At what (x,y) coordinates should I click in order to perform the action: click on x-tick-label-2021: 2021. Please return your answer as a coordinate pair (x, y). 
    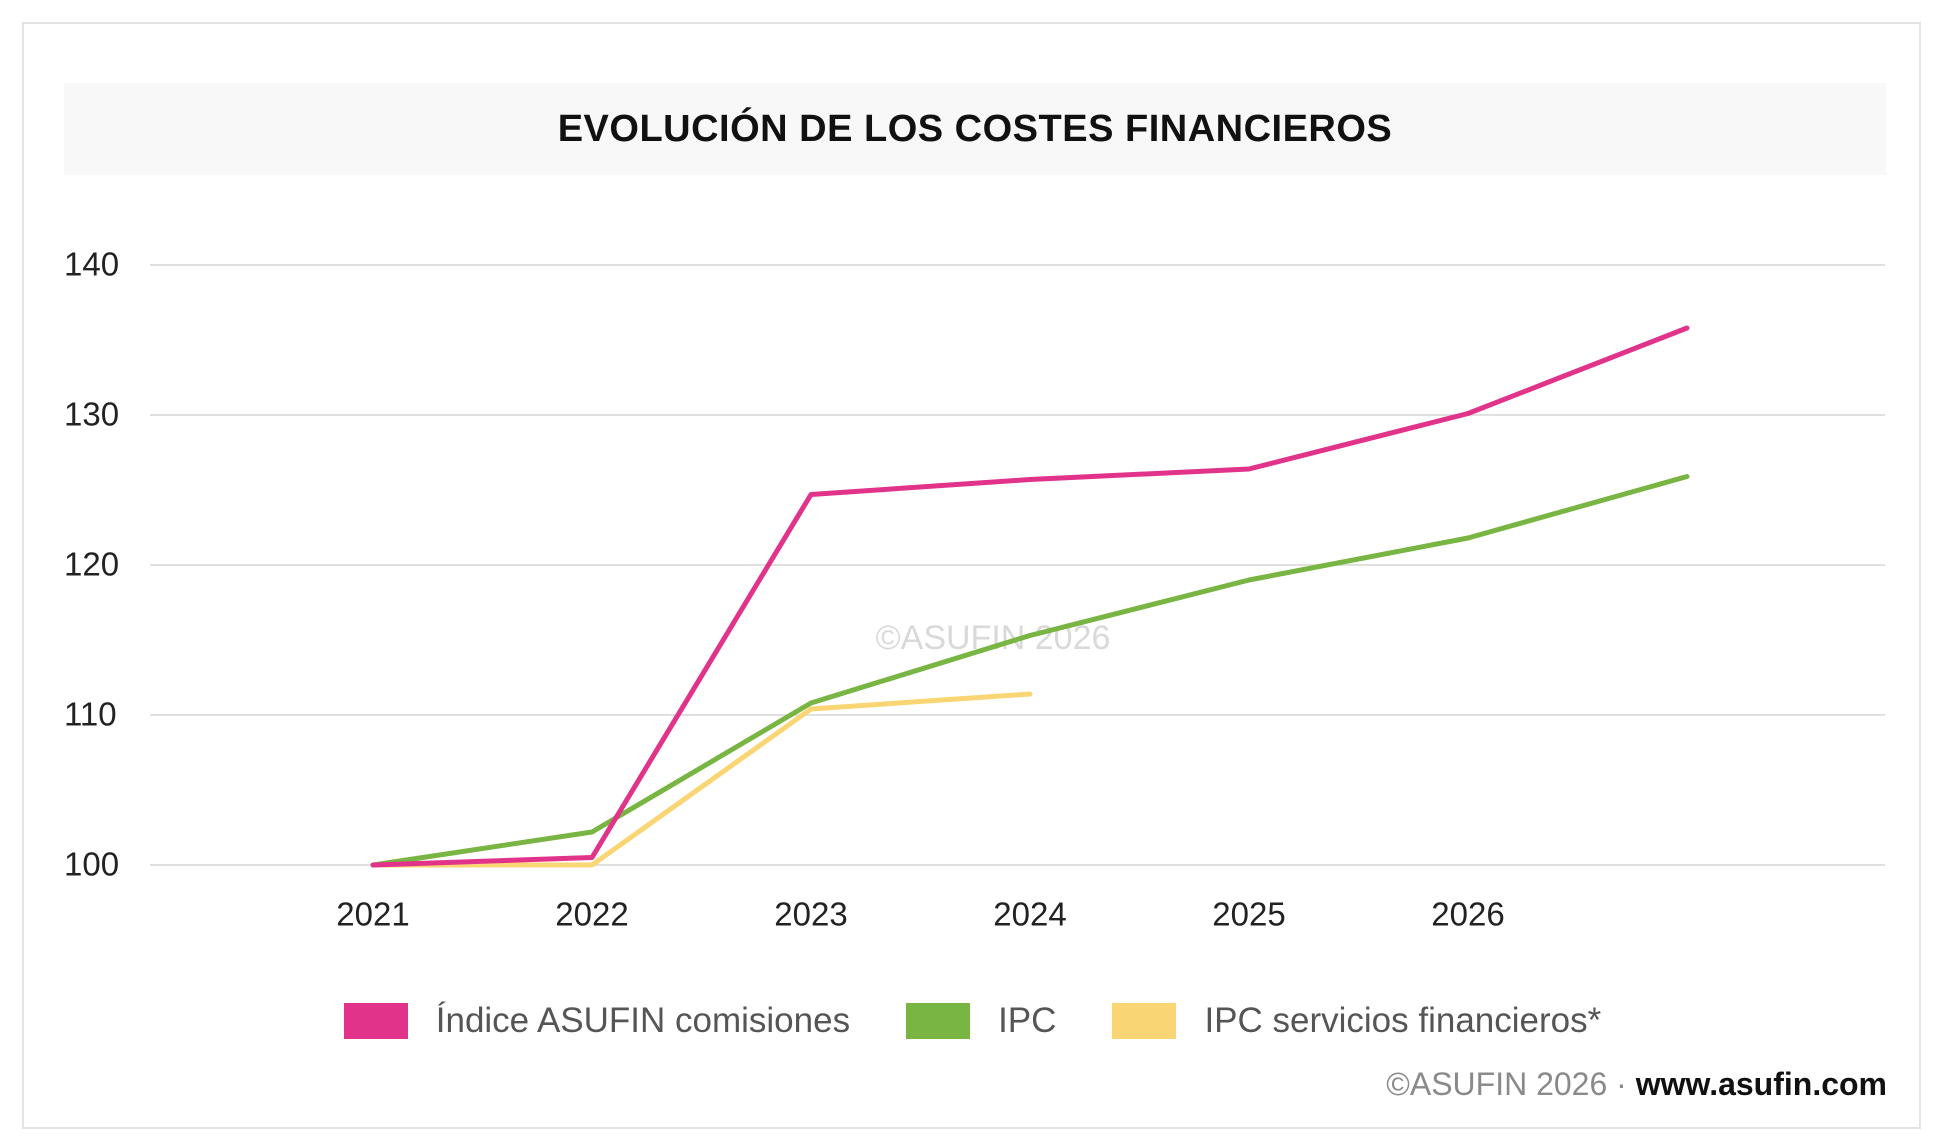
    Looking at the image, I should click on (372, 914).